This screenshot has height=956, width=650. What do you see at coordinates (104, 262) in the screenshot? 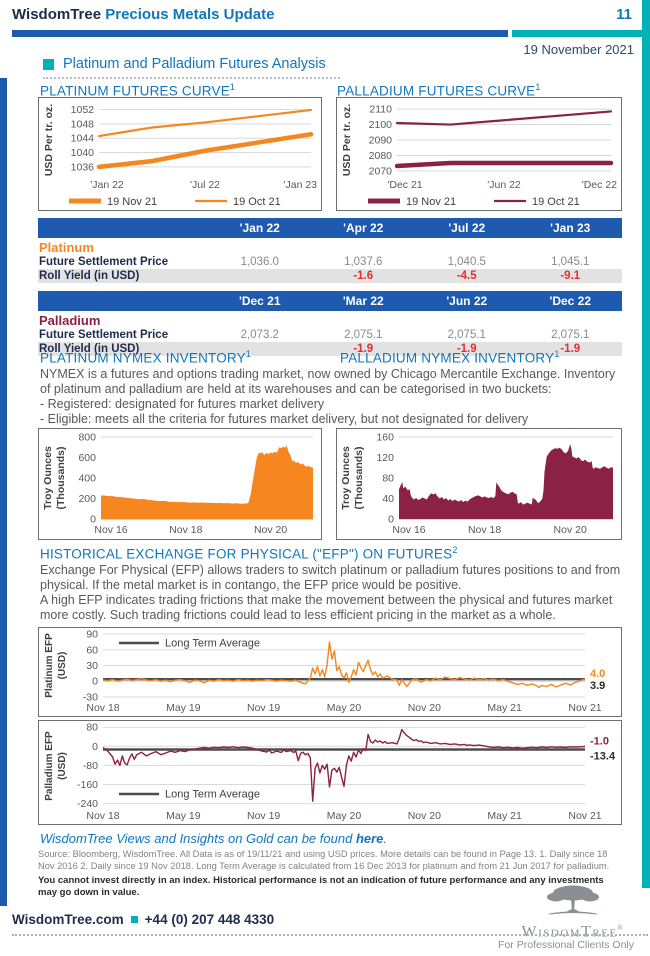
I see `row-label: Future Settlement Price` at bounding box center [104, 262].